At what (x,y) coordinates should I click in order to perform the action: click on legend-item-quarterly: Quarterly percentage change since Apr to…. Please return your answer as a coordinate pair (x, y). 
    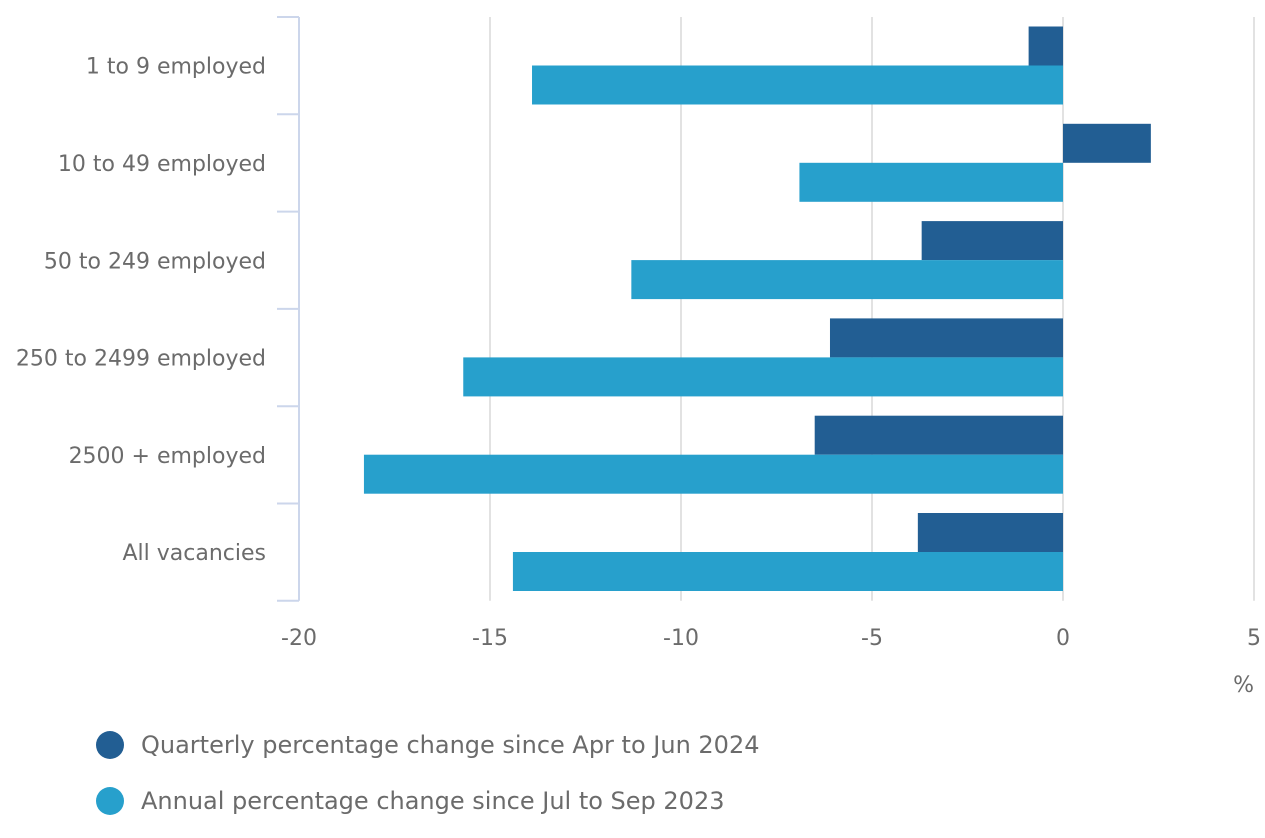
    Looking at the image, I should click on (427, 745).